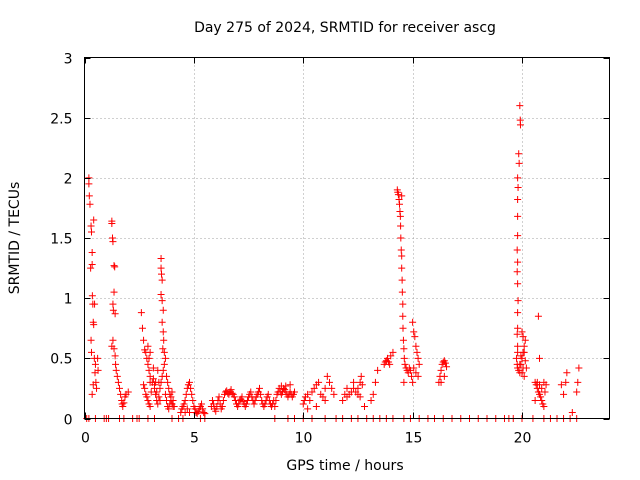 This screenshot has height=480, width=640. I want to click on x-tick-label: 20, so click(523, 439).